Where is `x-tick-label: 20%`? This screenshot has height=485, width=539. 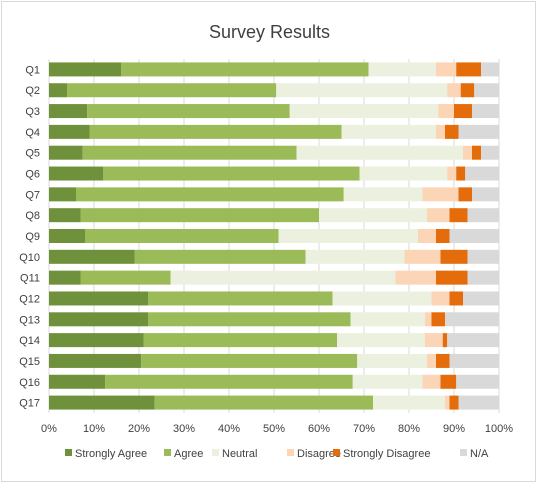
x-tick-label: 20% is located at coordinates (139, 429).